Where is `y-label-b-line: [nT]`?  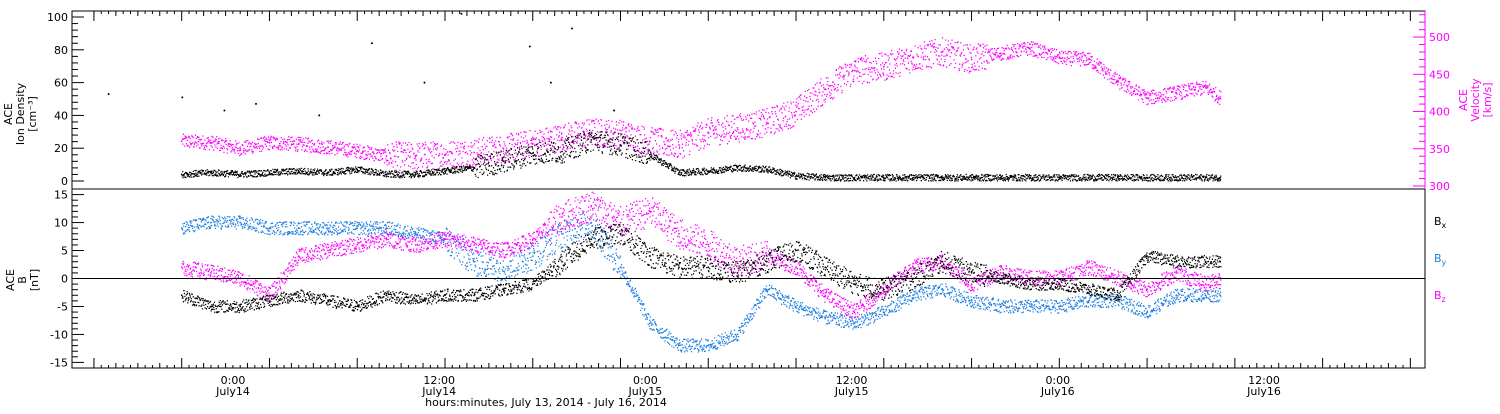 y-label-b-line: [nT] is located at coordinates (34, 280).